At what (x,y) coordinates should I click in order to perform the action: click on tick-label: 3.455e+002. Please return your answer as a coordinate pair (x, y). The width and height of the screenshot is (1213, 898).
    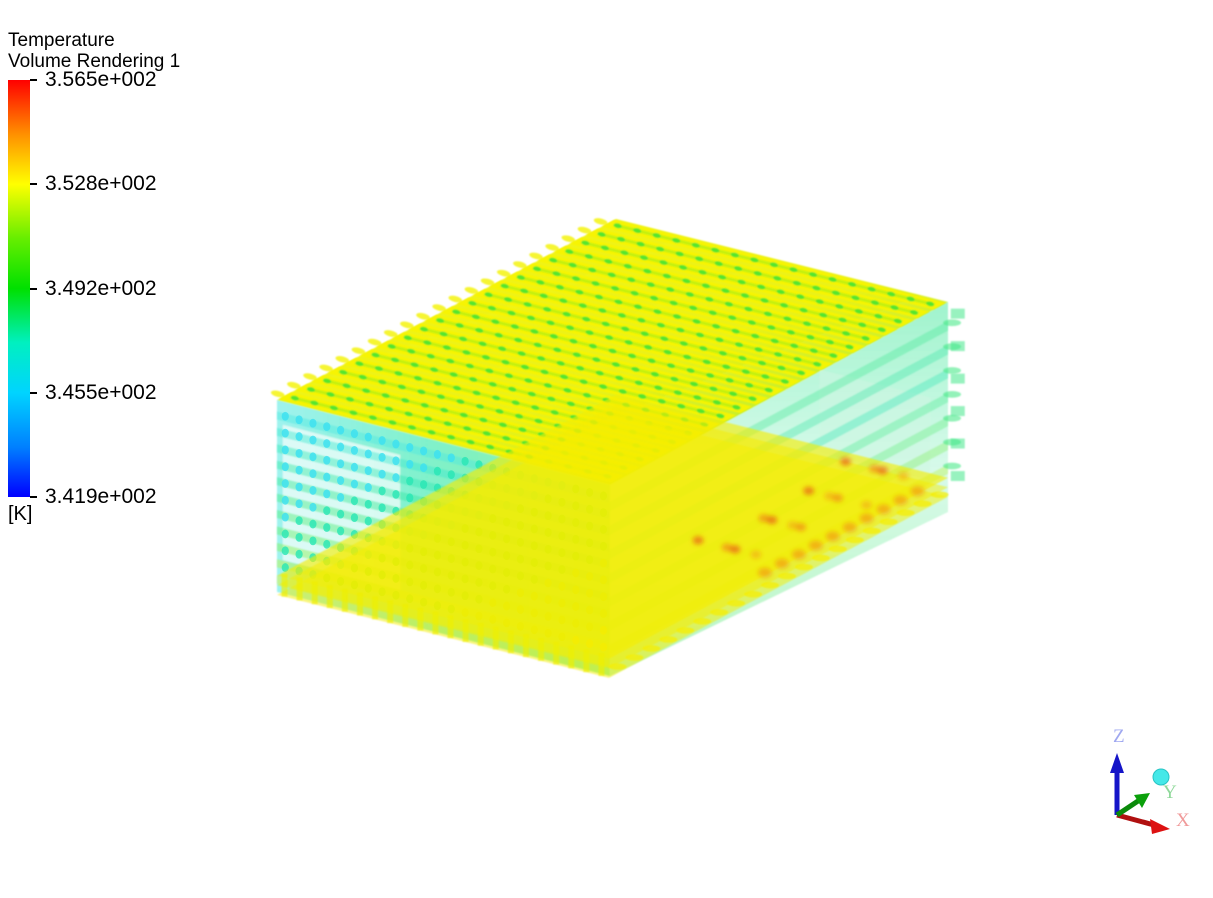
    Looking at the image, I should click on (101, 392).